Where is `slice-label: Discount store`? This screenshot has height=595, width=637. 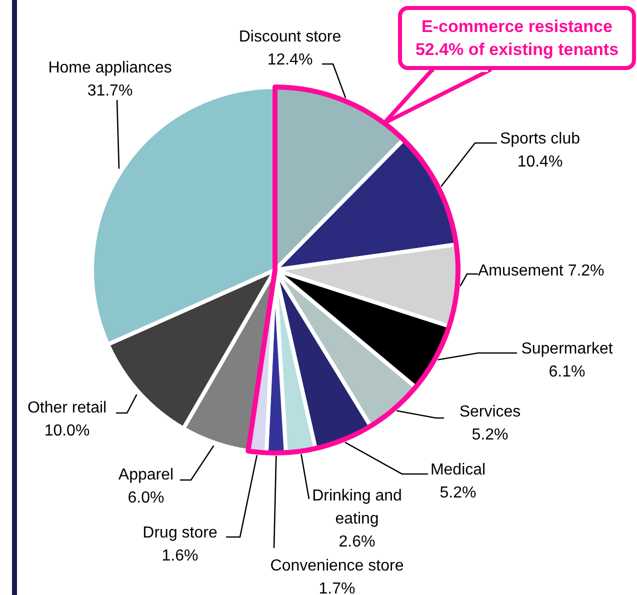 slice-label: Discount store is located at coordinates (290, 37).